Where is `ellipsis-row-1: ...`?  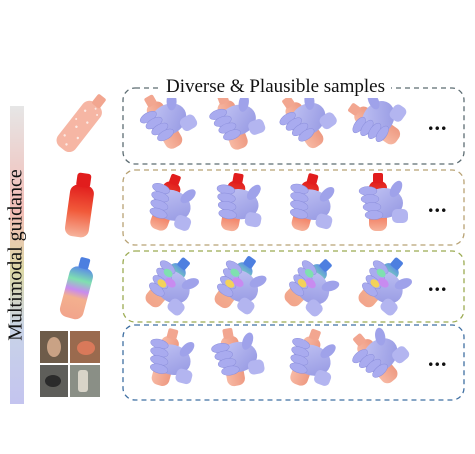 ellipsis-row-1: ... is located at coordinates (438, 122).